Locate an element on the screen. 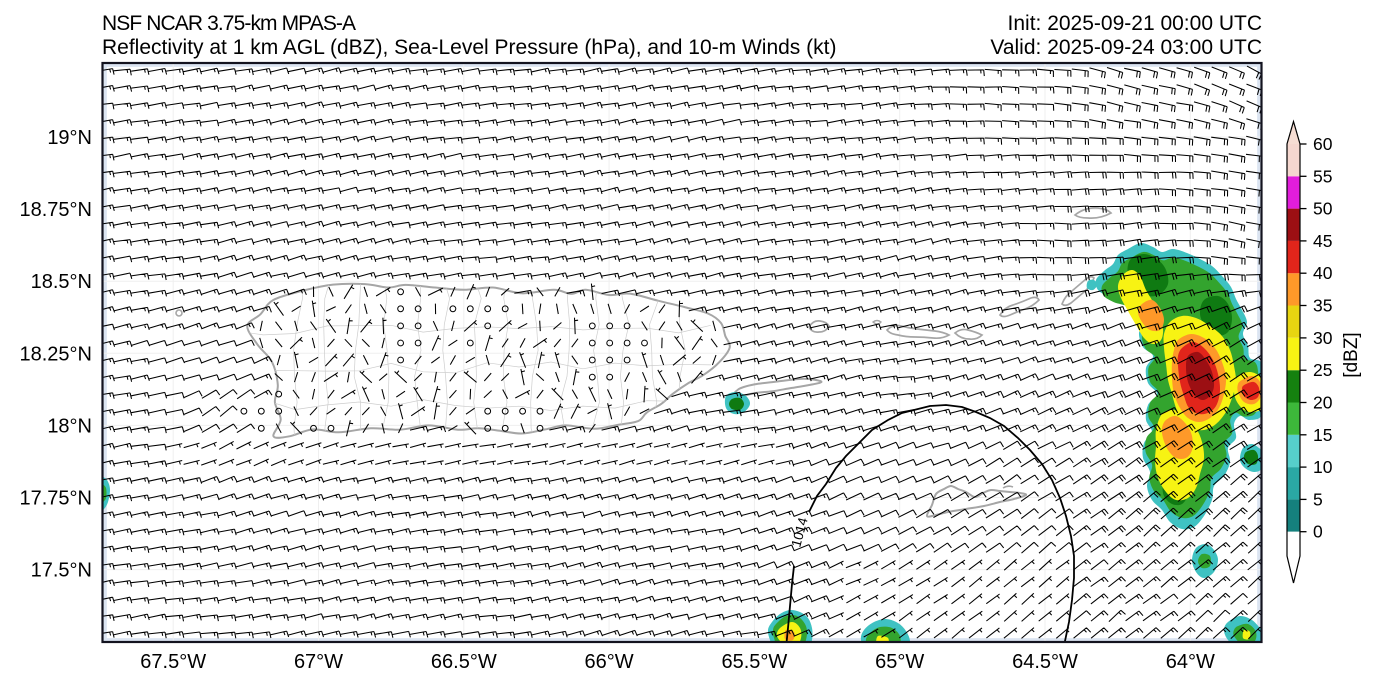  svg-text: 30 is located at coordinates (1323, 338).